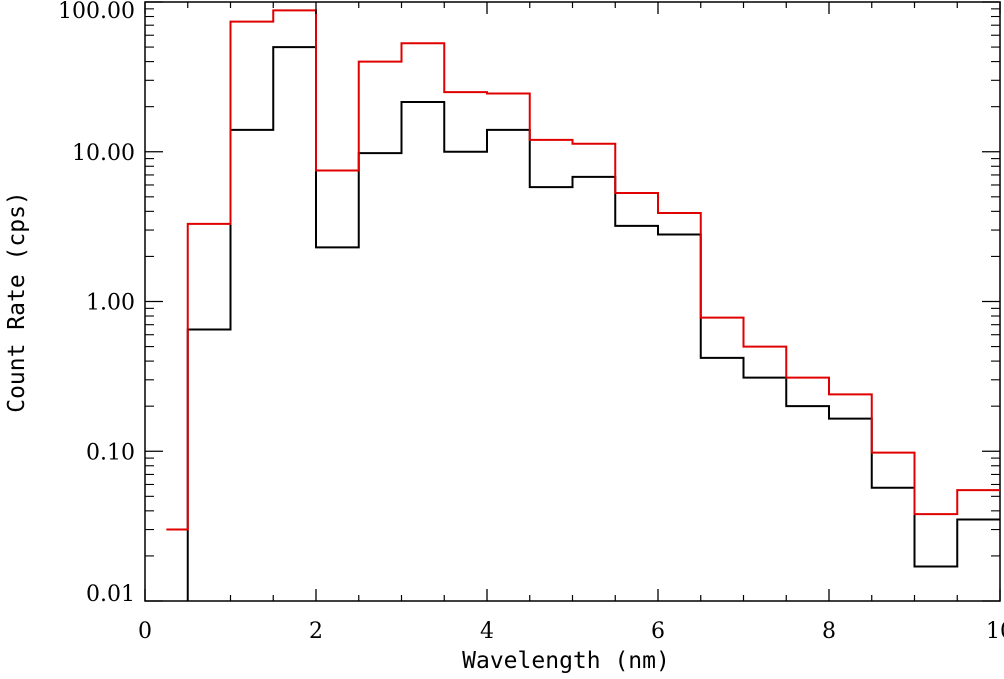 This screenshot has height=679, width=1004. Describe the element at coordinates (829, 631) in the screenshot. I see `x-tick-label: 8` at that location.